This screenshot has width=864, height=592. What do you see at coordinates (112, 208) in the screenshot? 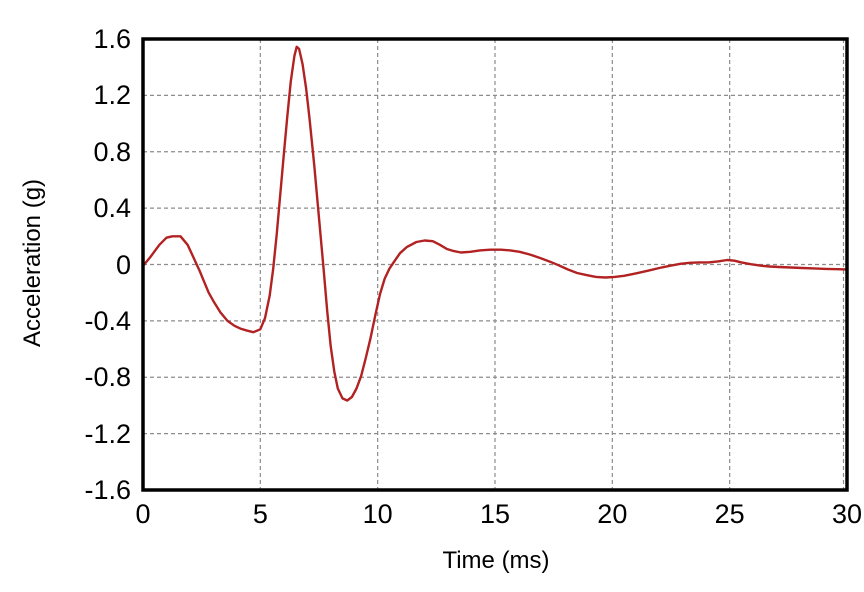
I see `y-tick-label: 0.4` at bounding box center [112, 208].